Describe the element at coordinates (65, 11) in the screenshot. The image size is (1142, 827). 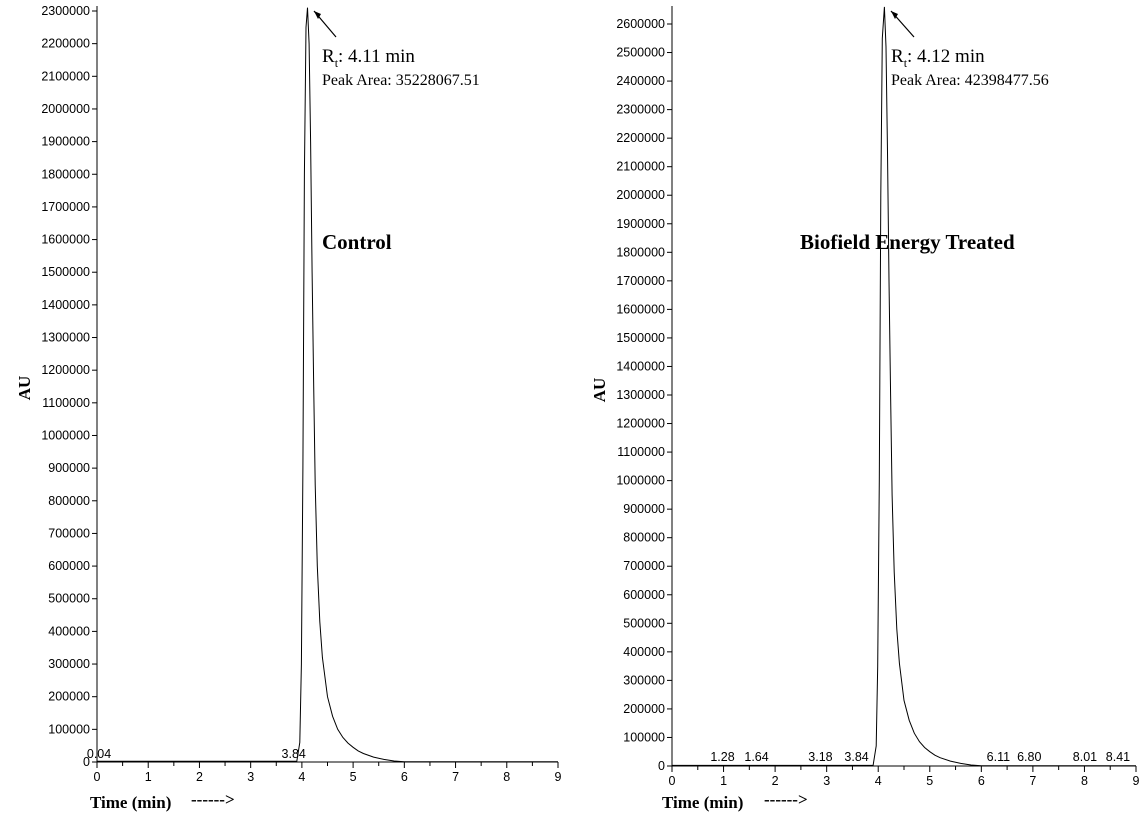
I see `control-y-tick-label: 2300000` at that location.